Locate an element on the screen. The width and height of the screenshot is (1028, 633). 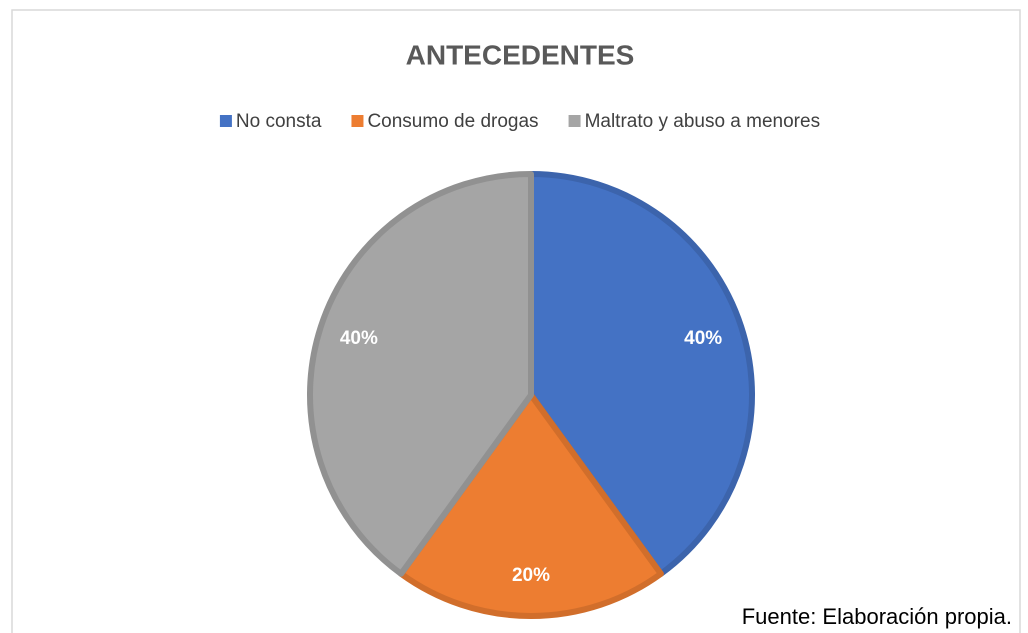
chart-title: ANTECEDENTES is located at coordinates (520, 54).